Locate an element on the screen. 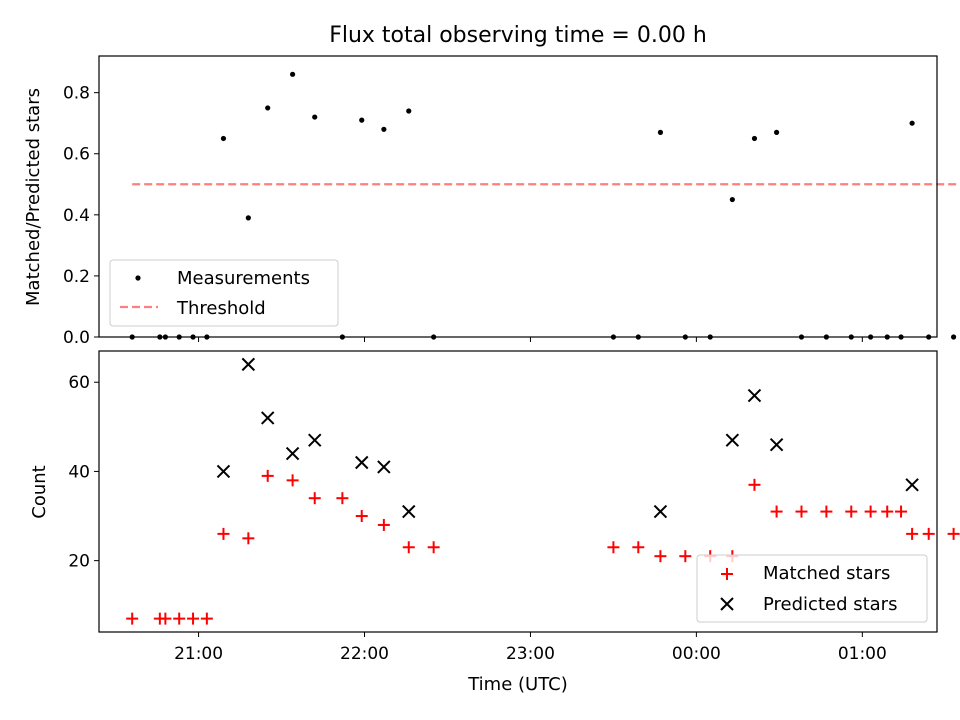 This screenshot has width=960, height=720. legend-matched-marker is located at coordinates (727, 574).